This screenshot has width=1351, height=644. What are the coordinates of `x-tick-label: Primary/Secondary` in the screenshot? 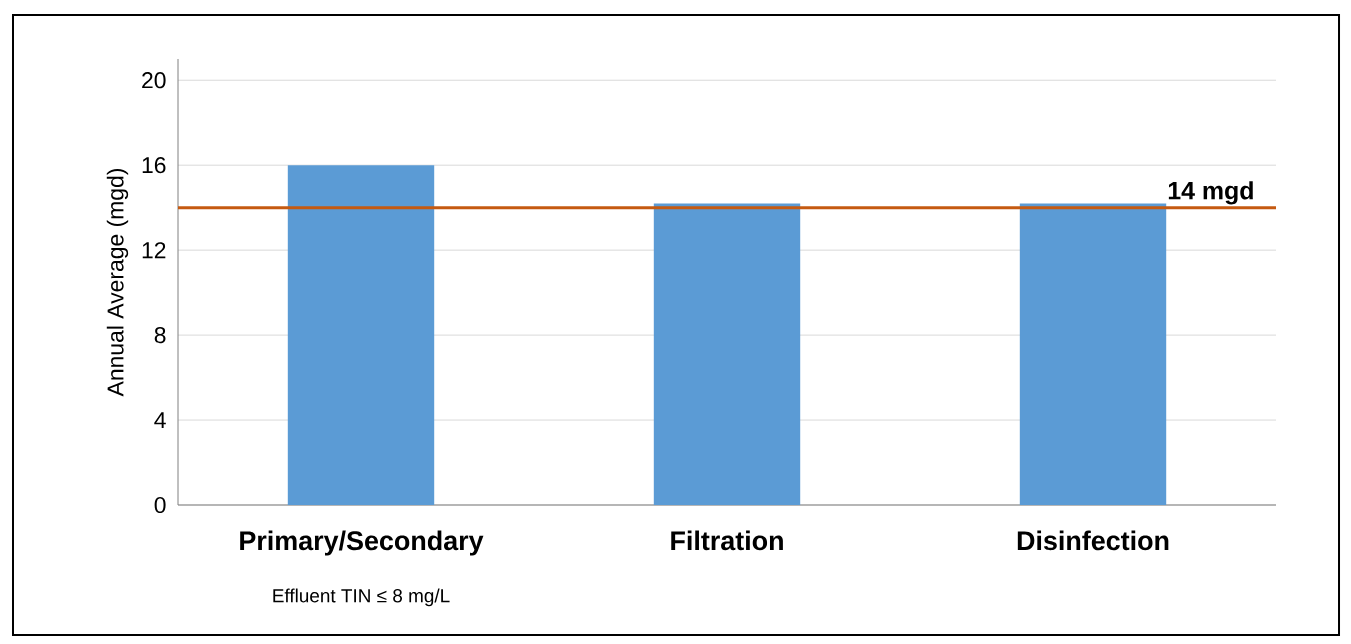 It's located at (362, 543).